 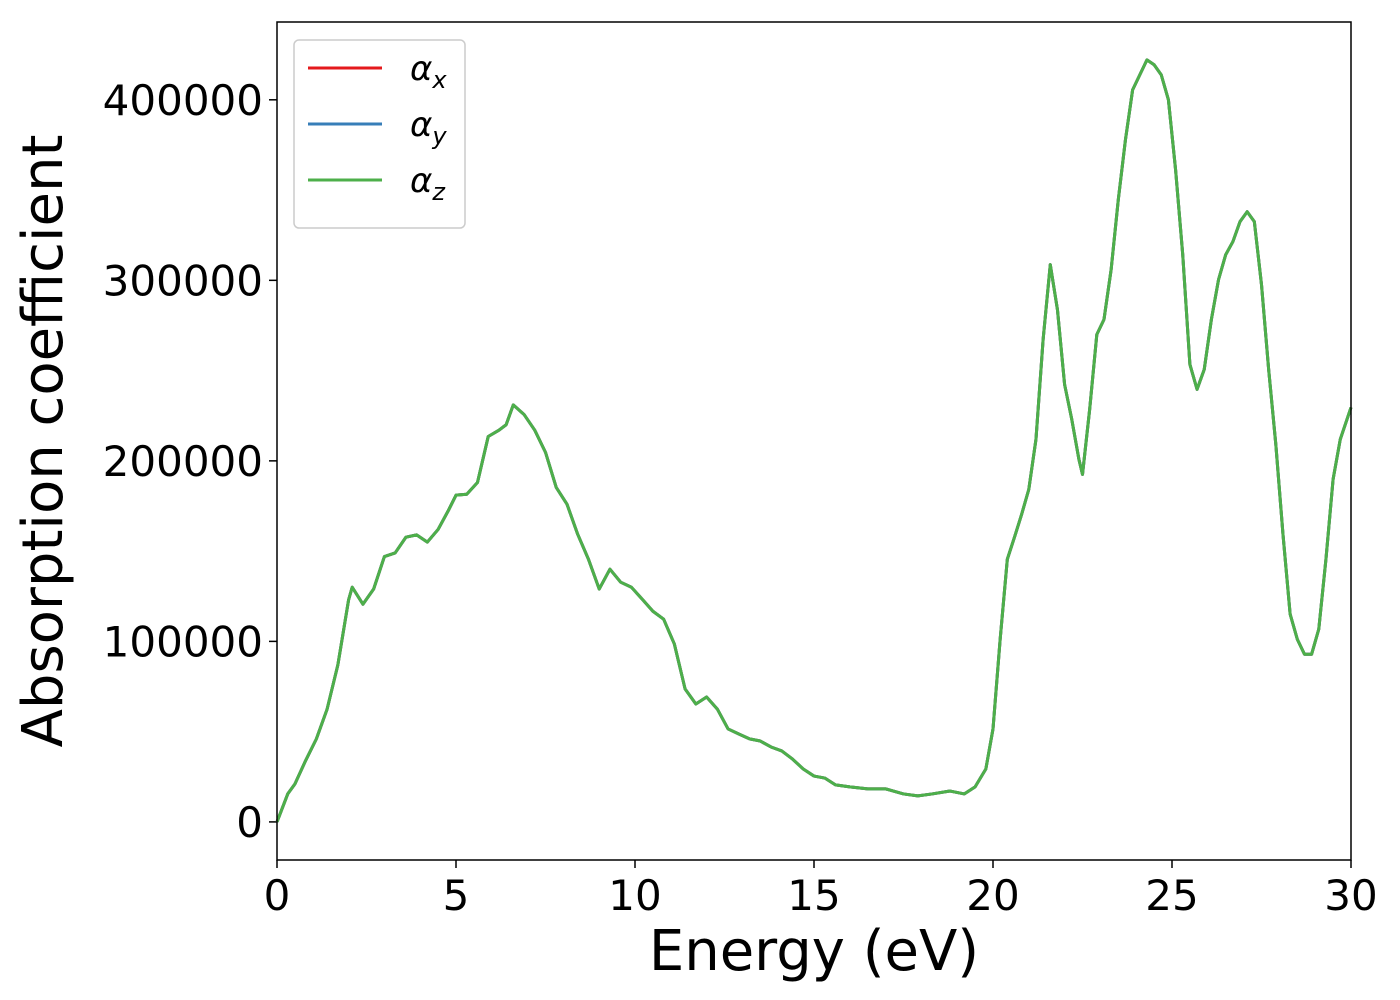 I want to click on legend-subscript: y, so click(x=439, y=136).